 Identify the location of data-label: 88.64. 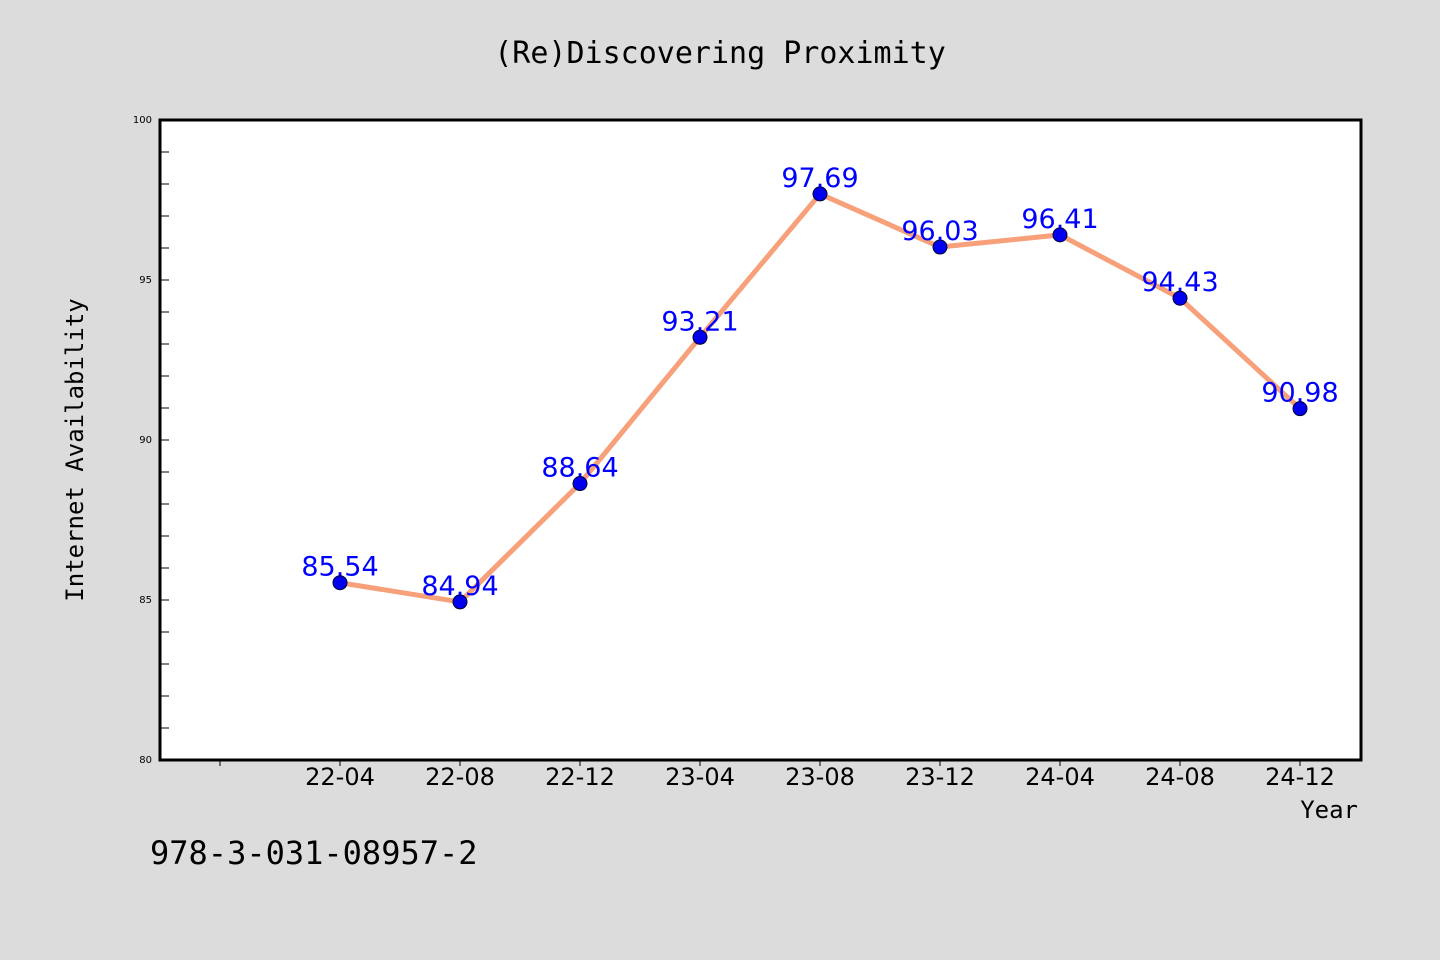
(579, 468).